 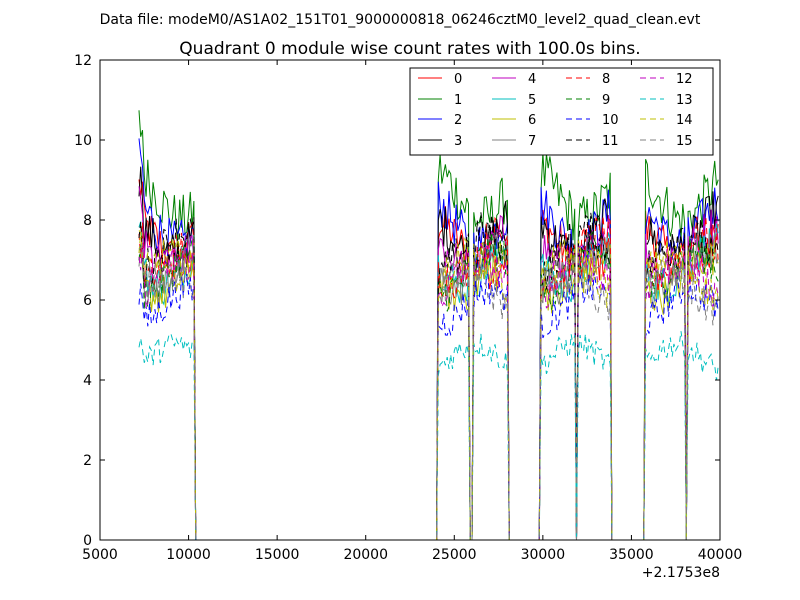 What do you see at coordinates (684, 79) in the screenshot?
I see `legend-label-12: 12` at bounding box center [684, 79].